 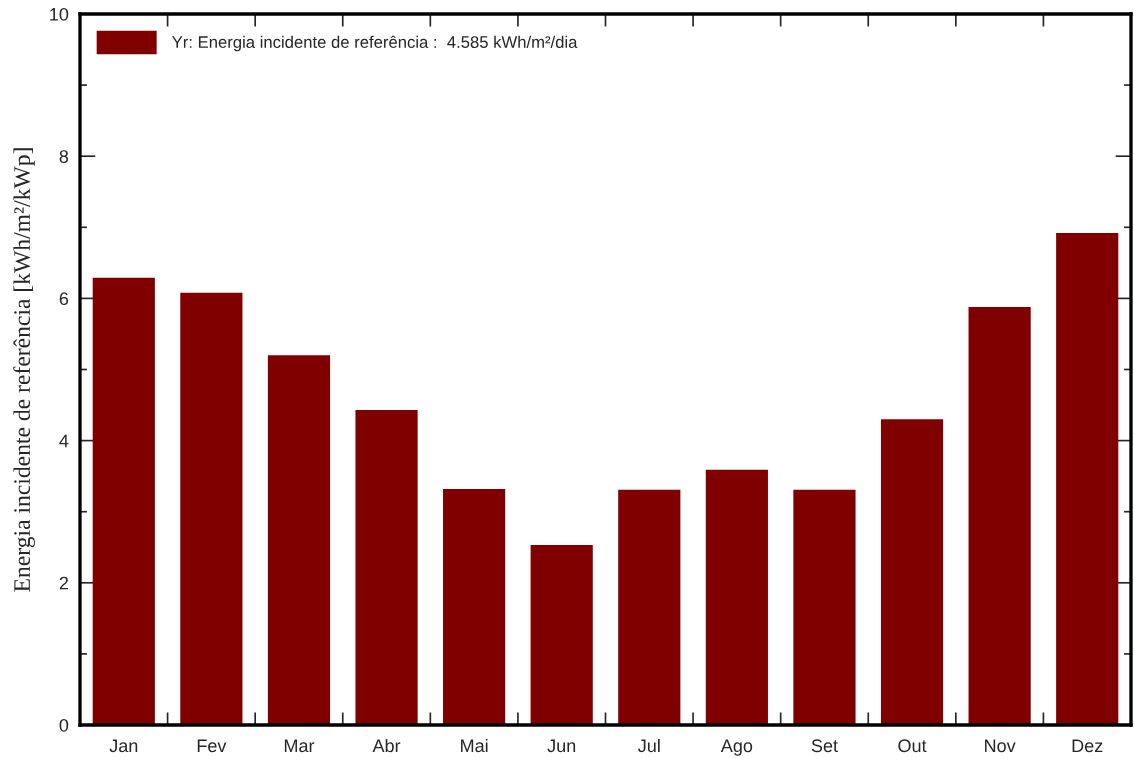 I want to click on x-tick-label: Nov, so click(x=1000, y=746).